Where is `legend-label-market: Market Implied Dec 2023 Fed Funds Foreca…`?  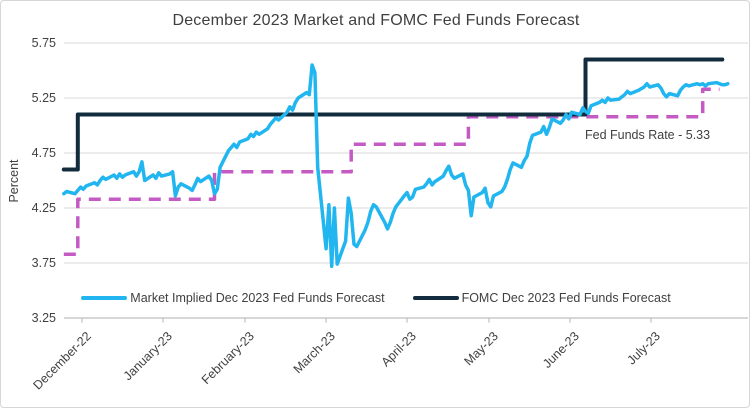
legend-label-market: Market Implied Dec 2023 Fed Funds Foreca… is located at coordinates (257, 298).